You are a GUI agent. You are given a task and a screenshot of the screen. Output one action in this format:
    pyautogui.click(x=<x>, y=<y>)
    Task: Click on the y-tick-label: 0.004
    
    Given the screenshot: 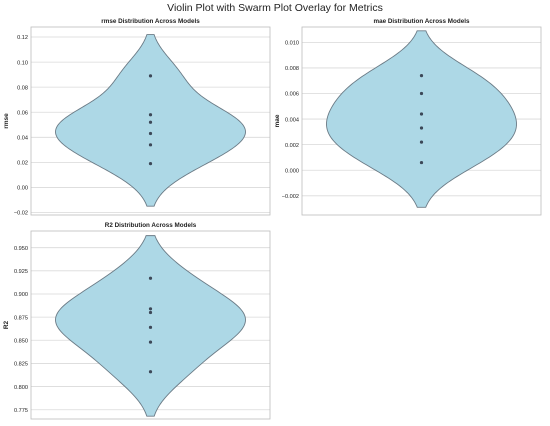 What is the action you would take?
    pyautogui.click(x=292, y=120)
    